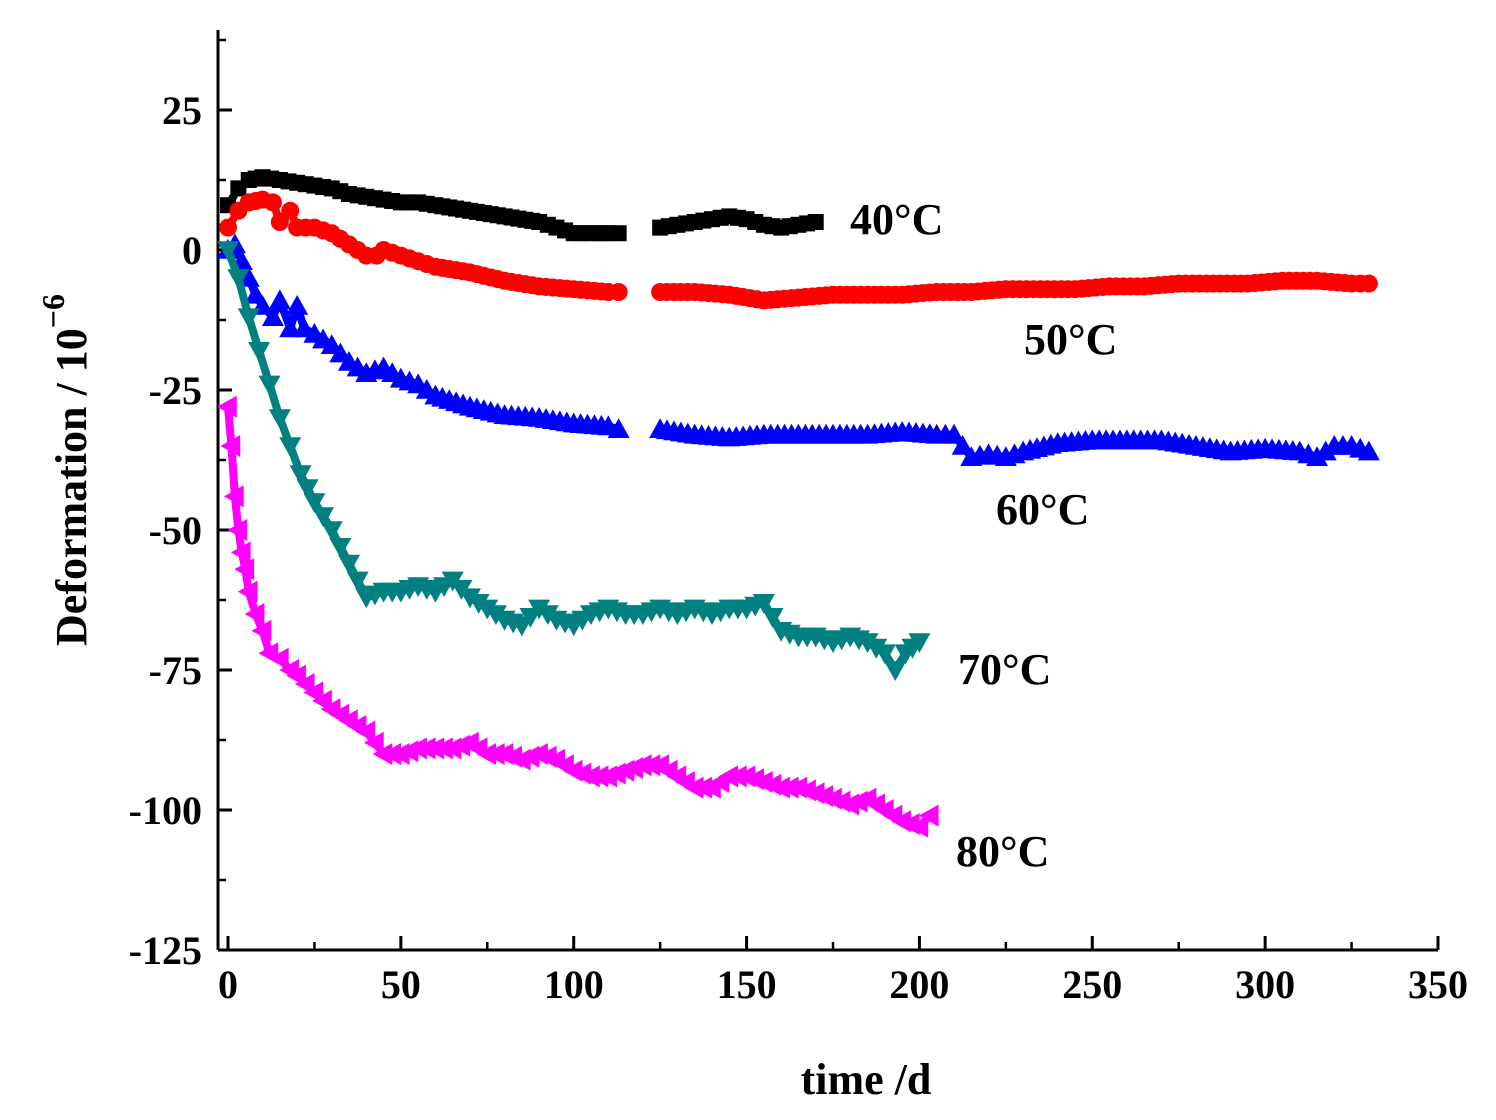 The height and width of the screenshot is (1120, 1496). Describe the element at coordinates (574, 984) in the screenshot. I see `x-tick-label: 100` at that location.